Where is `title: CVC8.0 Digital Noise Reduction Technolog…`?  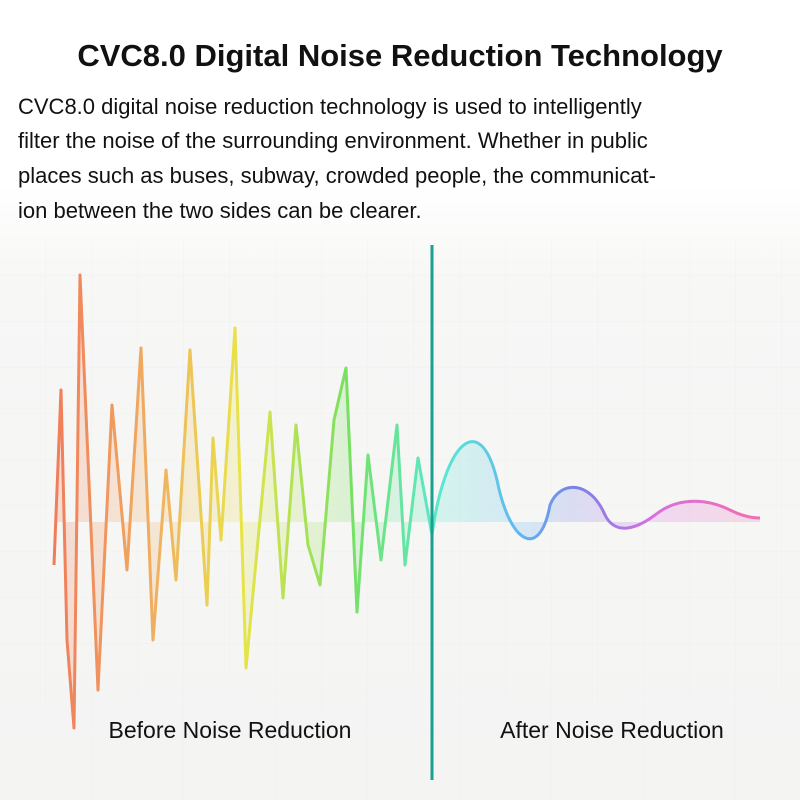
title: CVC8.0 Digital Noise Reduction Technolog… is located at coordinates (400, 55).